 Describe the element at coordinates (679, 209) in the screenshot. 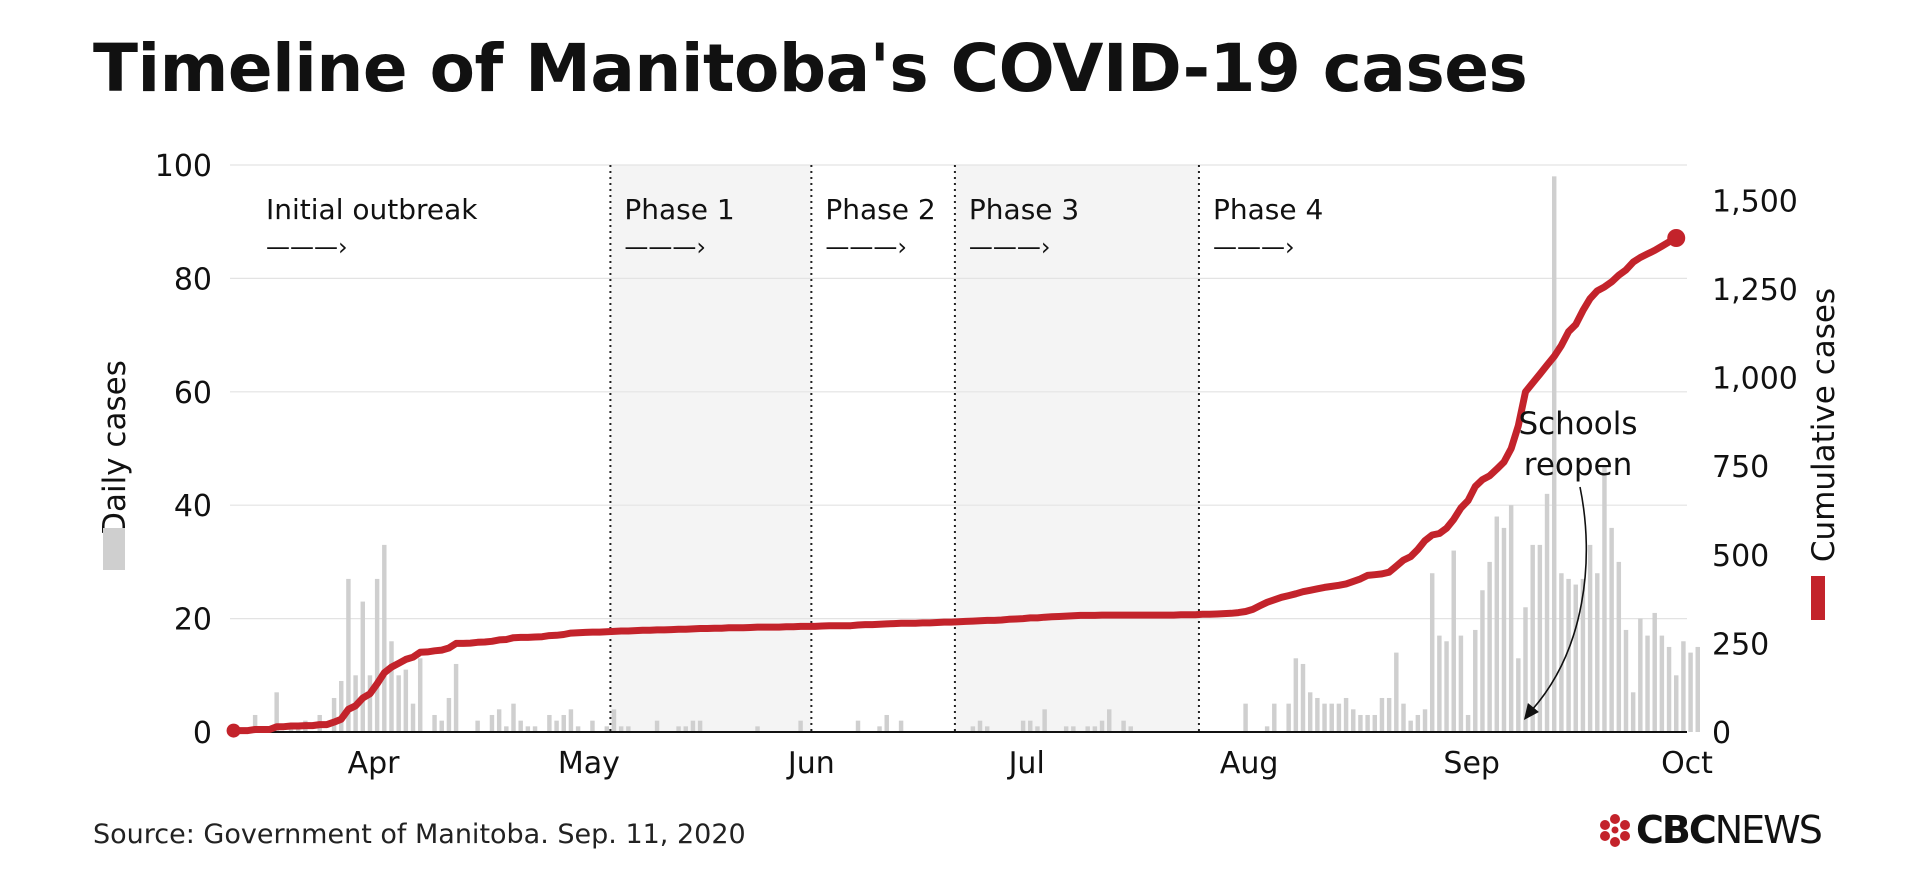

I see `phase-label: Phase 1` at that location.